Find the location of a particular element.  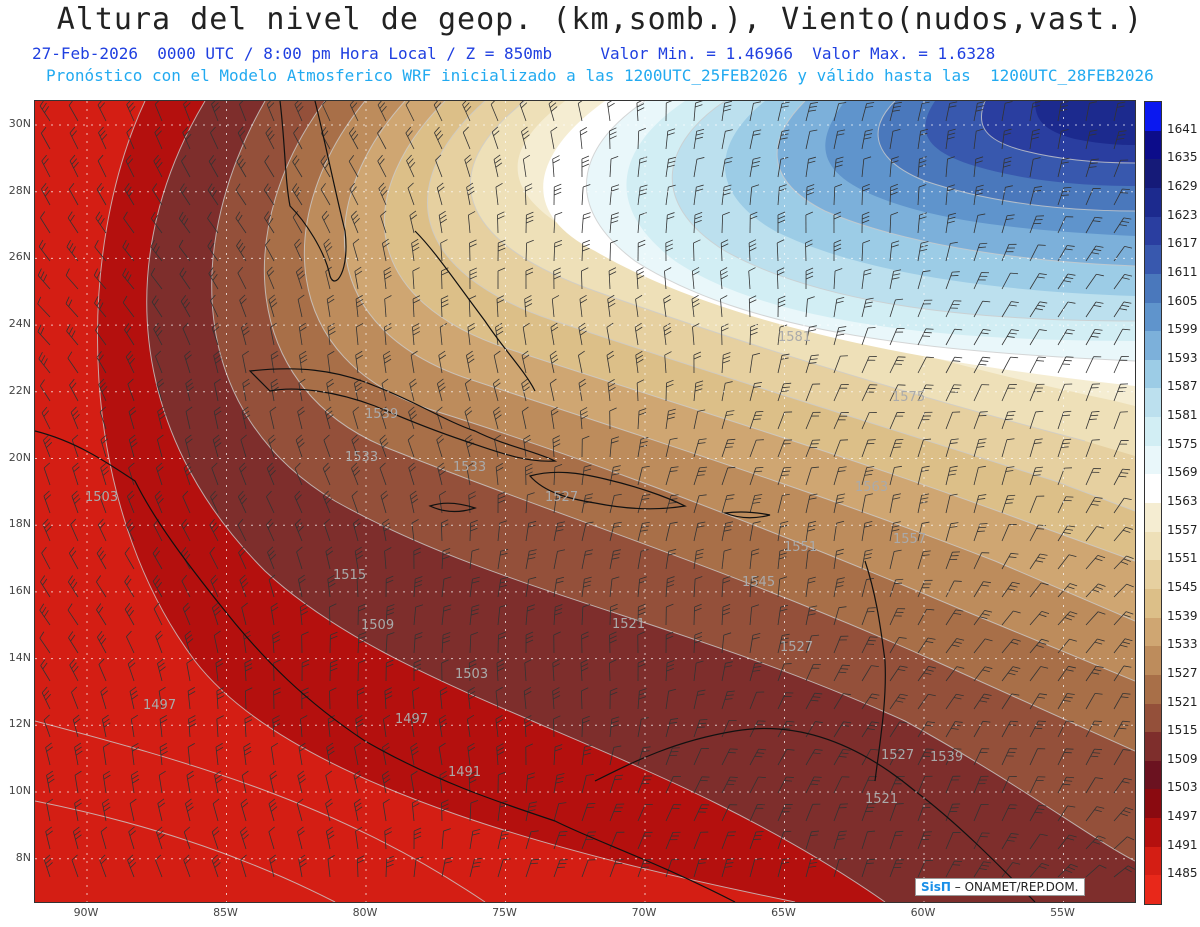

contour-label: 1509 is located at coordinates (377, 625).